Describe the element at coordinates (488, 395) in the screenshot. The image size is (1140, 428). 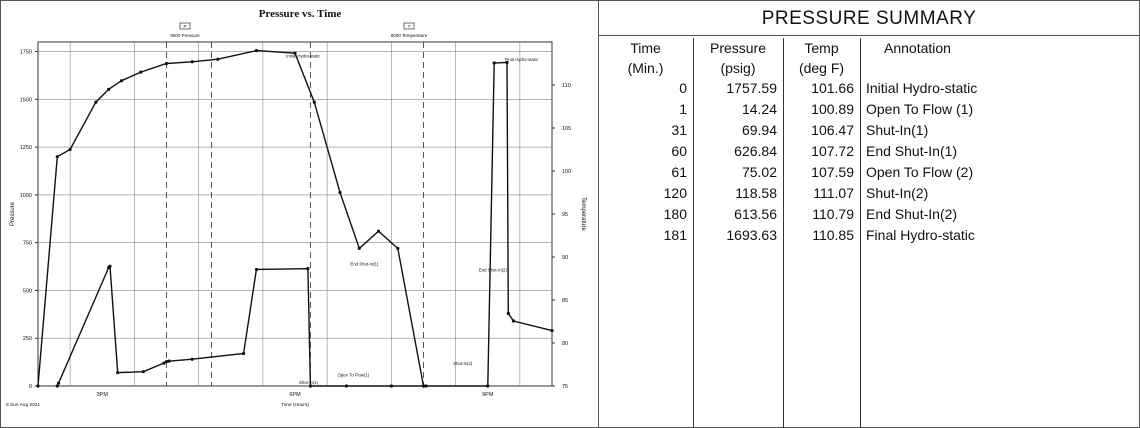
I see `x-tick-label: 9PM` at that location.